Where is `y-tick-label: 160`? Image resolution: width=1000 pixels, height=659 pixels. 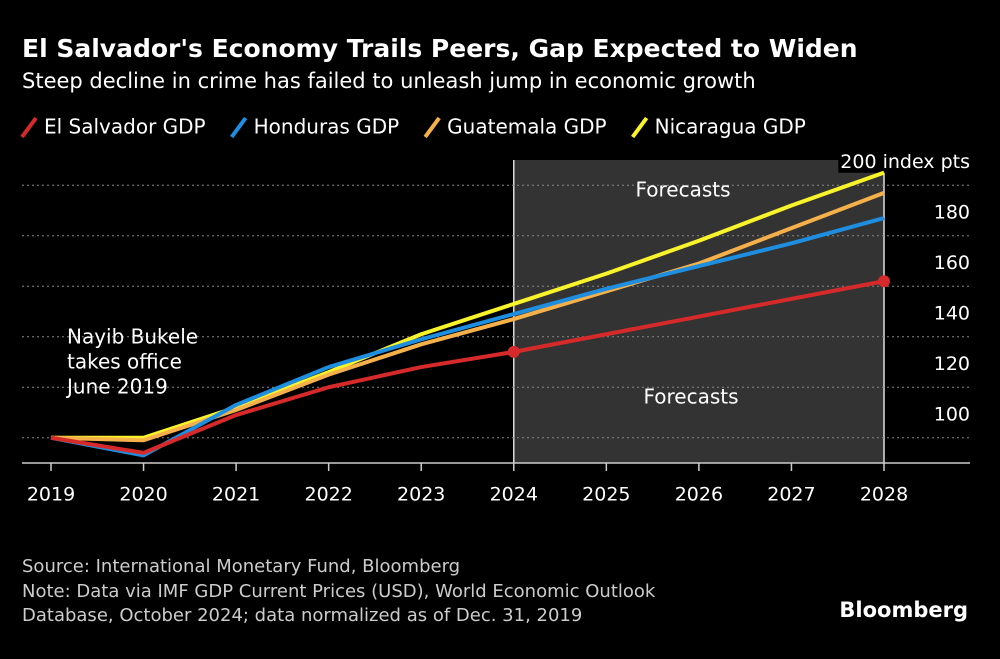
y-tick-label: 160 is located at coordinates (952, 263).